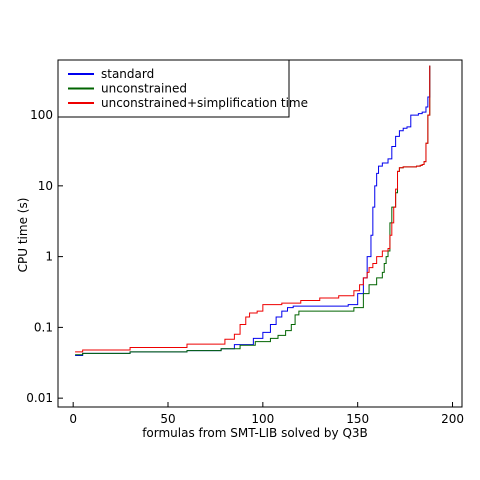  Describe the element at coordinates (262, 419) in the screenshot. I see `x-tick-label-2: 100` at that location.